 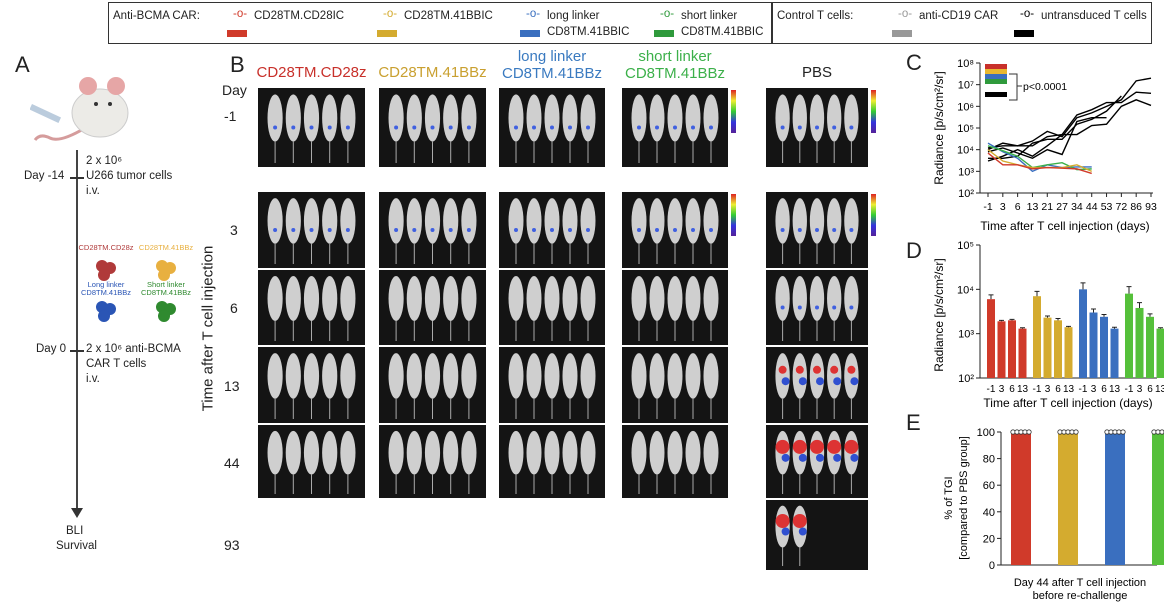 I want to click on group-l2: CD8TM.41BBz, so click(x=105, y=292).